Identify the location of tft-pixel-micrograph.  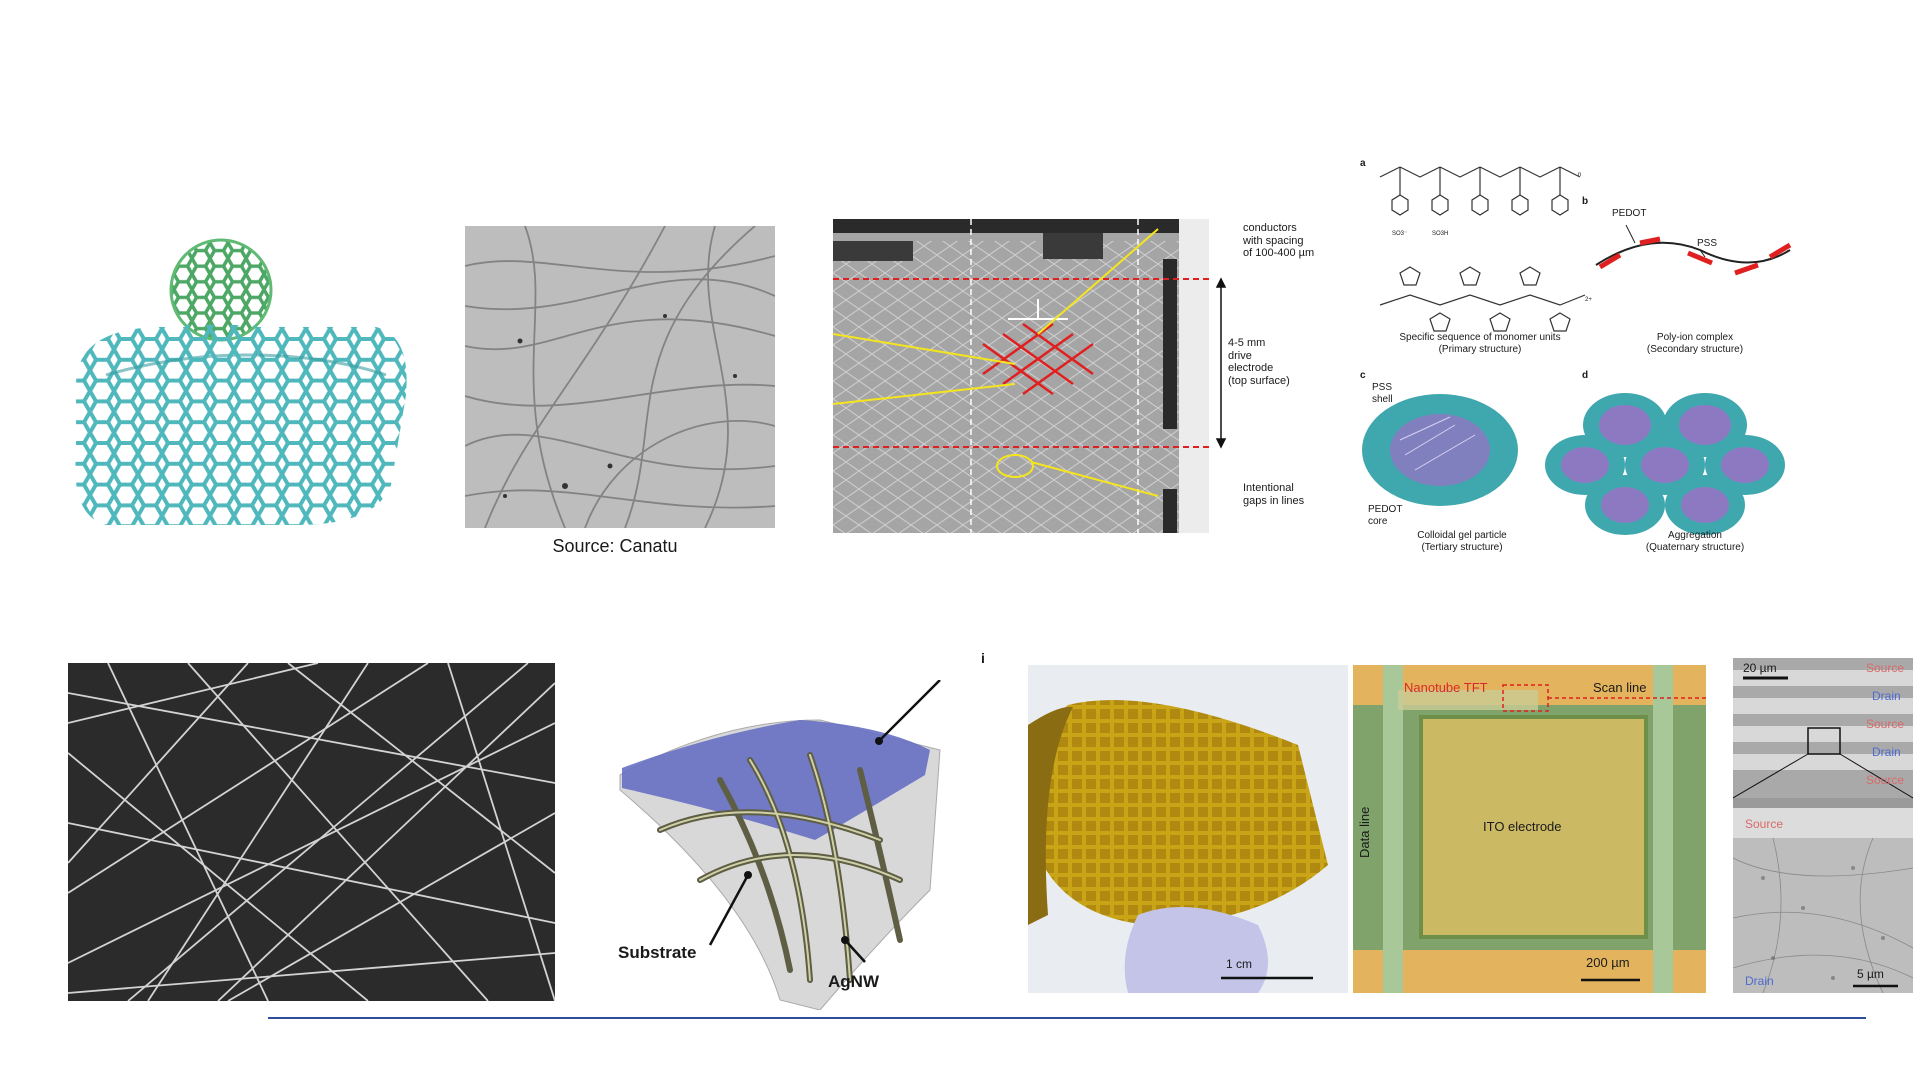
(1529, 829).